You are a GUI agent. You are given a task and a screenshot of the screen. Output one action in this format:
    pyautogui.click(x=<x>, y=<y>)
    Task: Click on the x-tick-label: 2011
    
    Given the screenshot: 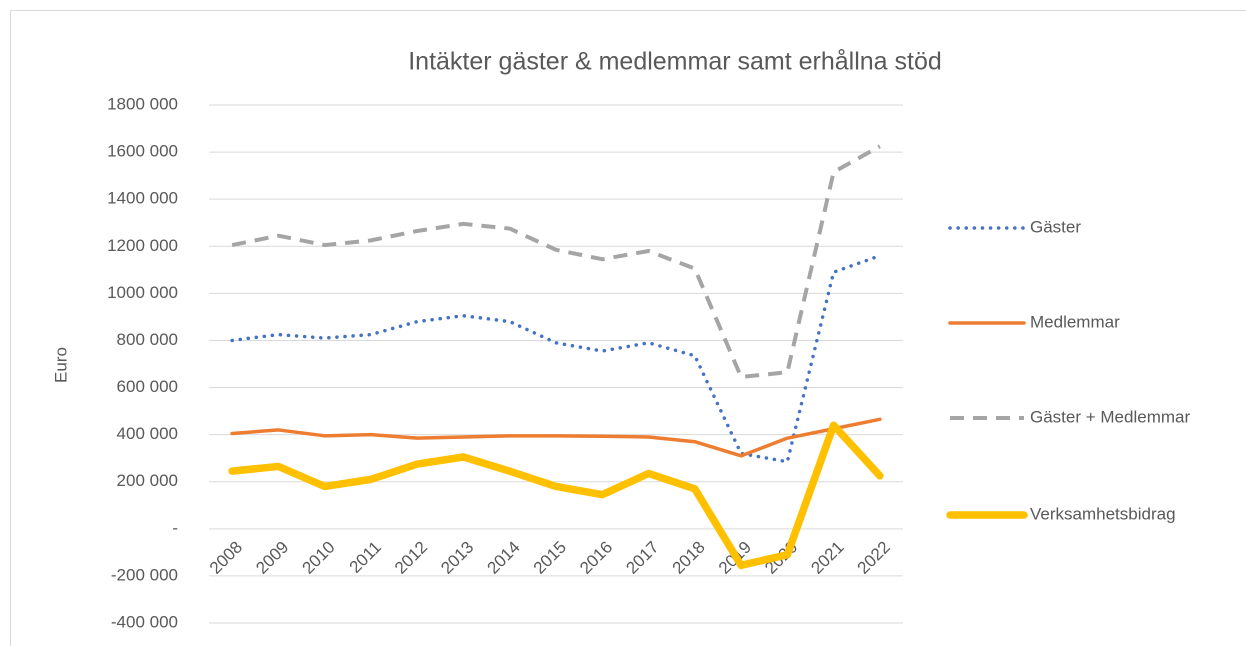 What is the action you would take?
    pyautogui.click(x=365, y=557)
    